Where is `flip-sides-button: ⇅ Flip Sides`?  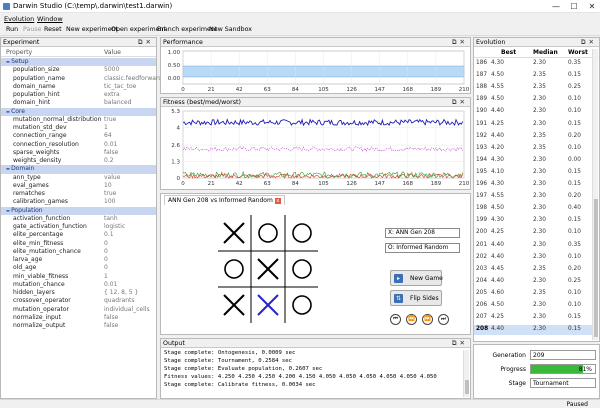 flip-sides-button: ⇅ Flip Sides is located at coordinates (416, 298).